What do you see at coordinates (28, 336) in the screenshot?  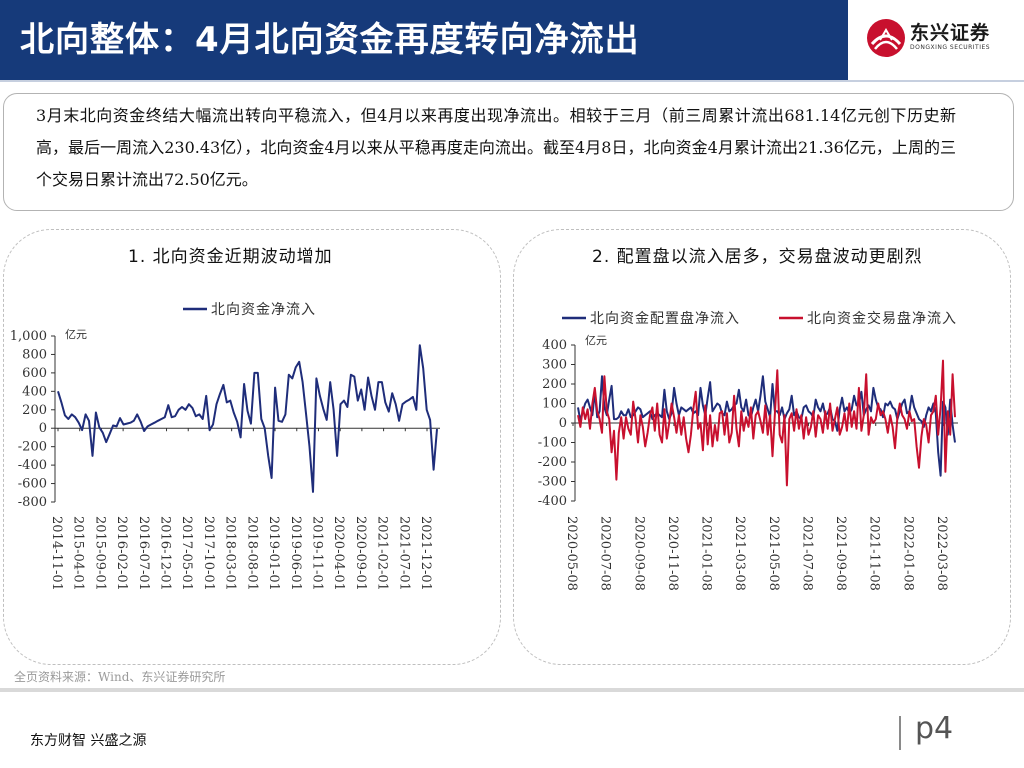 I see `chart1-y-tick-label: 1,000` at bounding box center [28, 336].